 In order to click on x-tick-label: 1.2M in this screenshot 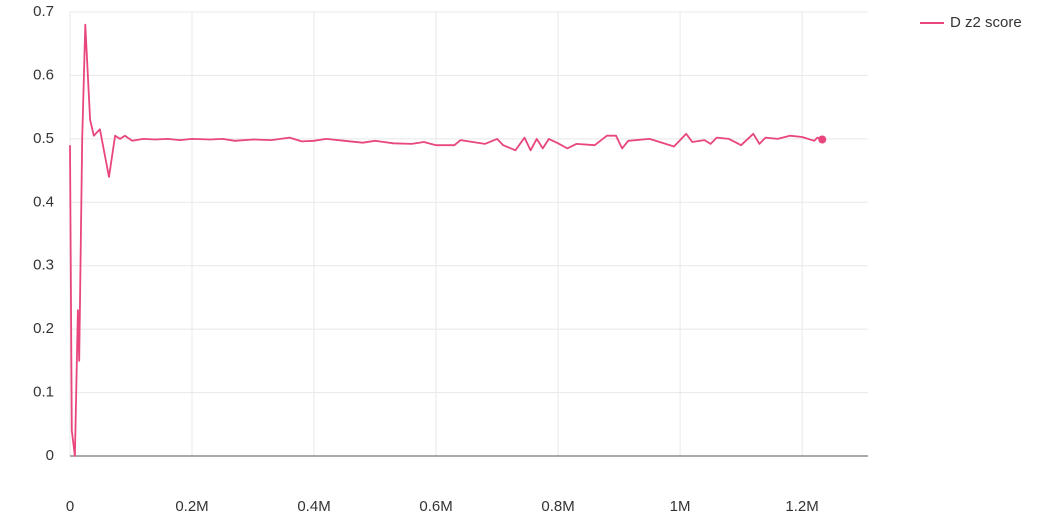, I will do `click(801, 506)`.